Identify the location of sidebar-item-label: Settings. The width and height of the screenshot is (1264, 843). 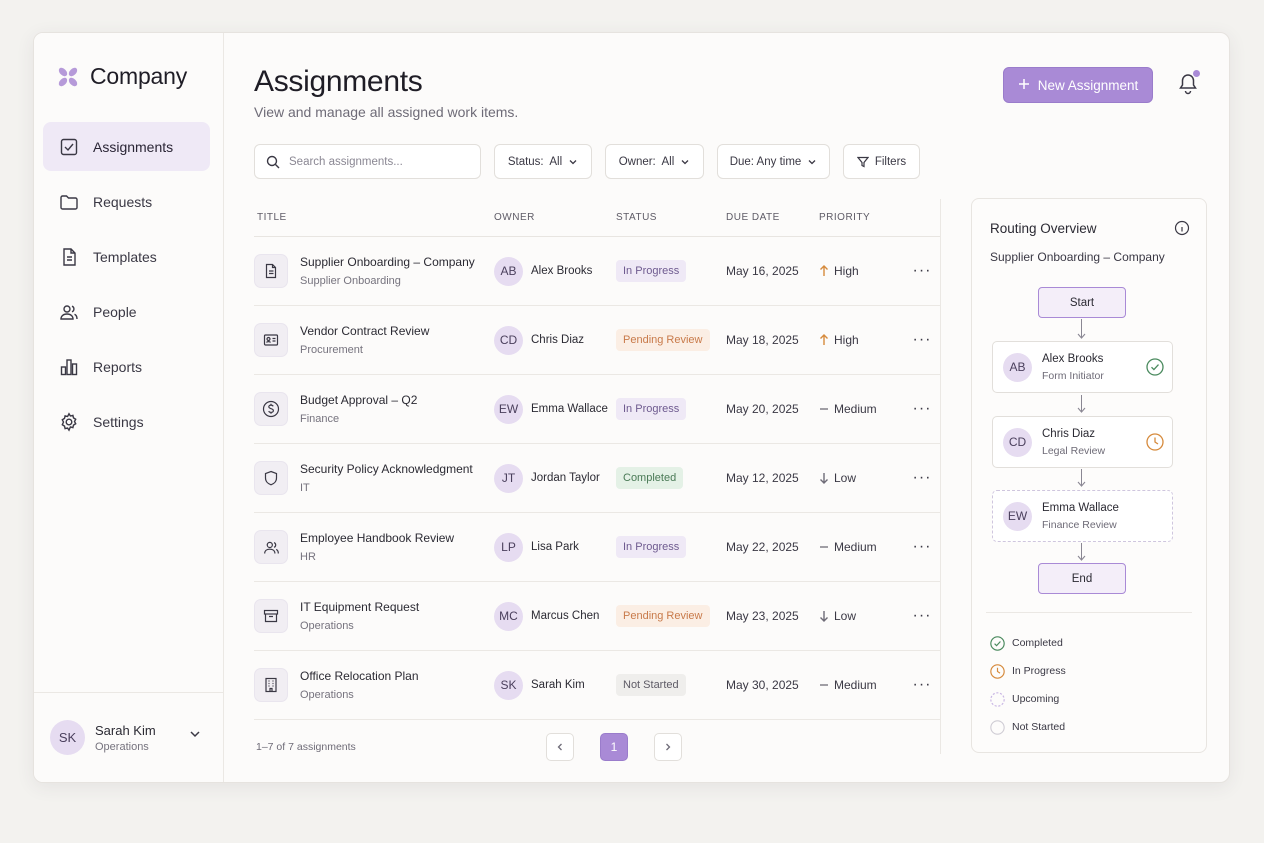
(118, 421).